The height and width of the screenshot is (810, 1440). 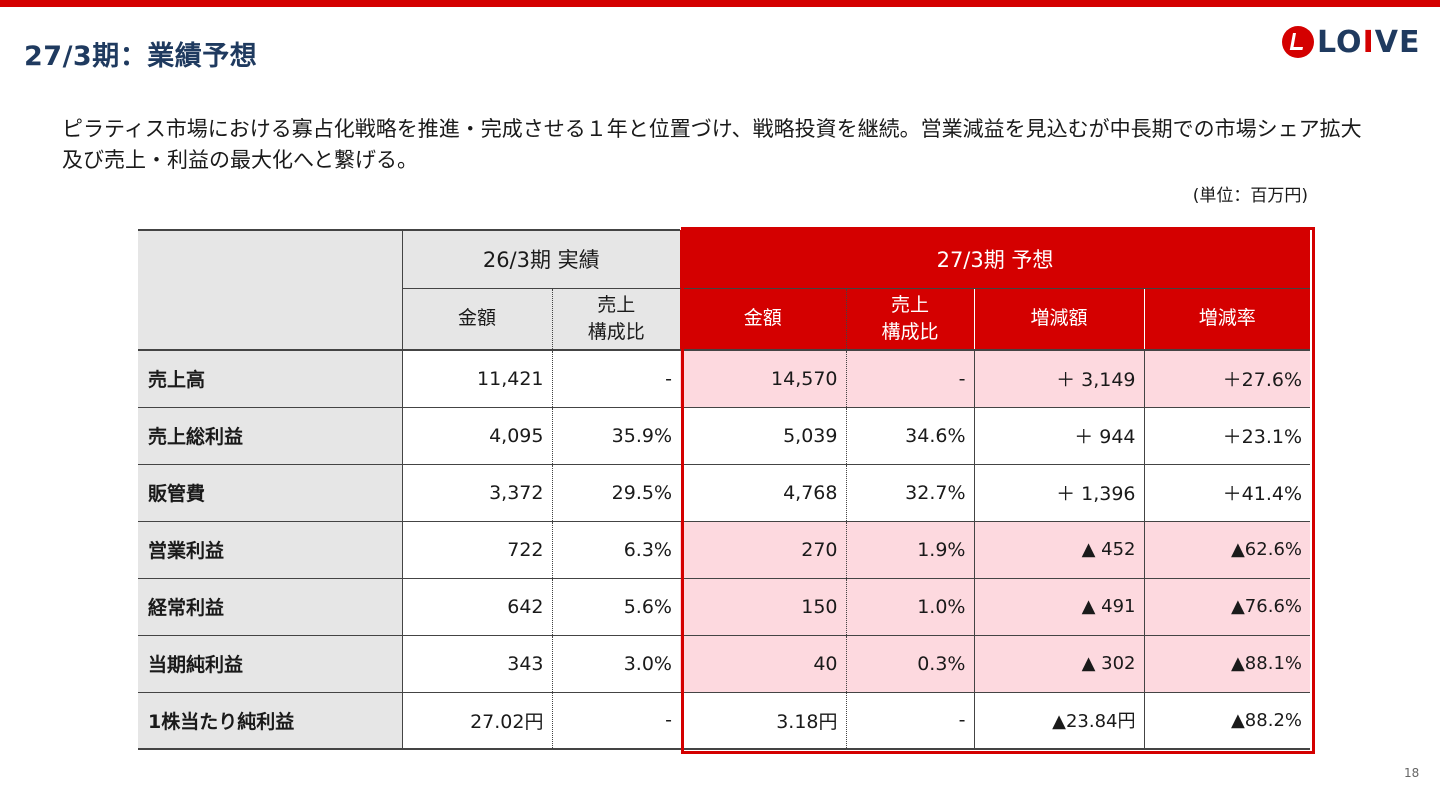 I want to click on change-amount-cell: ＋ 944, so click(x=1058, y=436).